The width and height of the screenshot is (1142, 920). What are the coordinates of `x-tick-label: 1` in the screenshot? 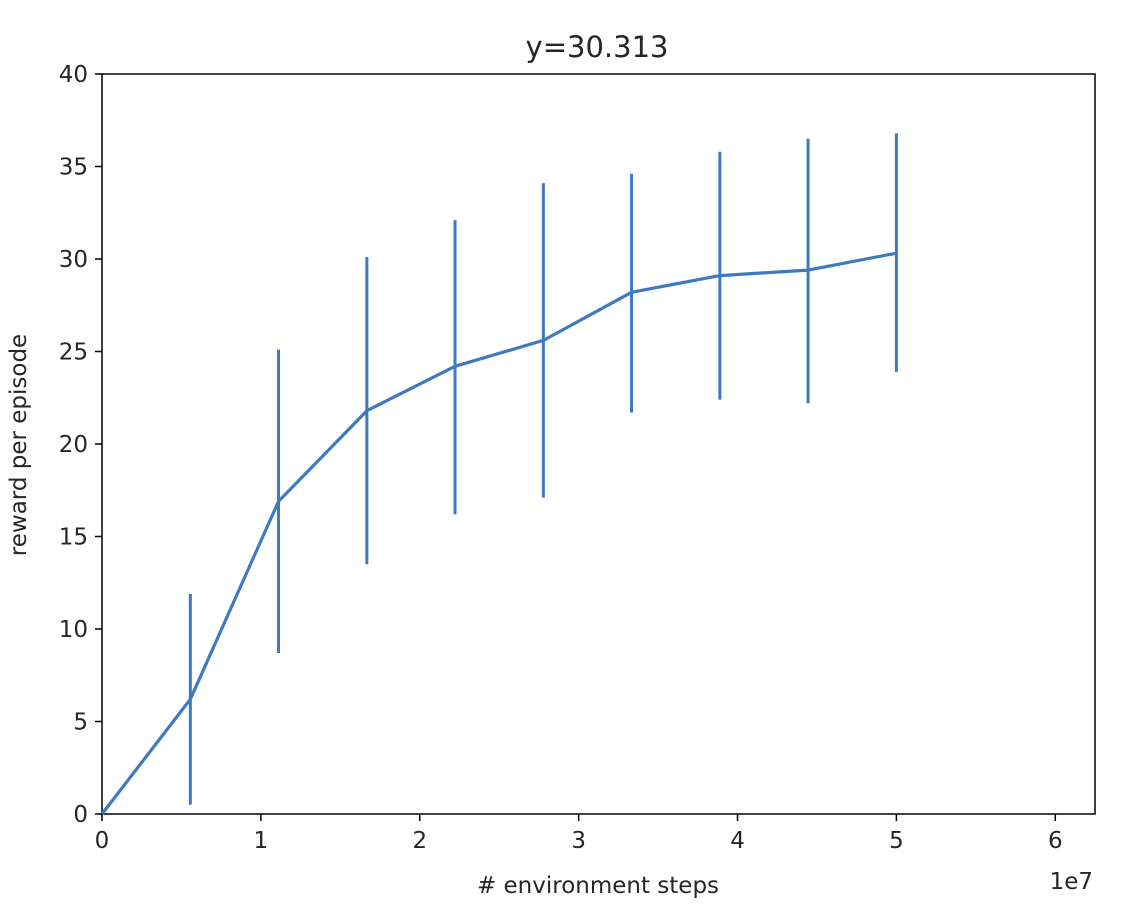 It's located at (261, 841).